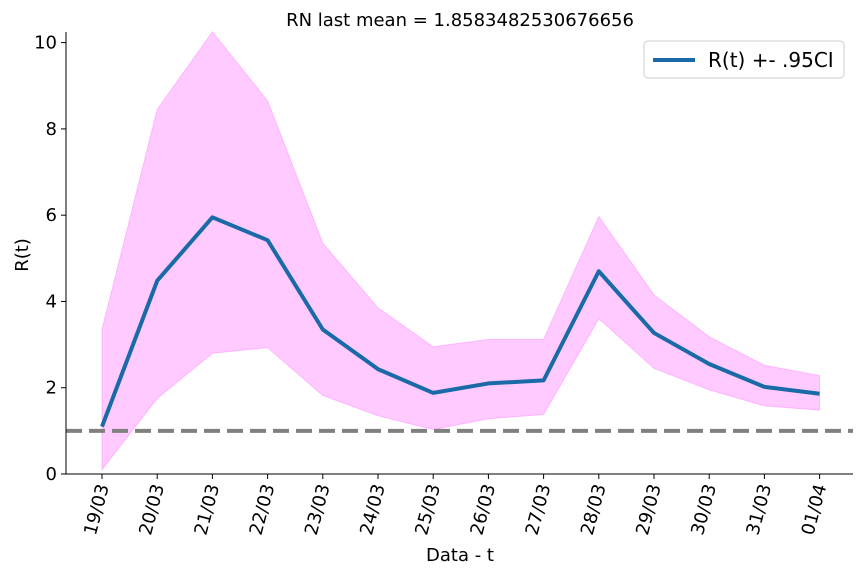  Describe the element at coordinates (318, 510) in the screenshot. I see `x-tick-label: 23/03` at that location.